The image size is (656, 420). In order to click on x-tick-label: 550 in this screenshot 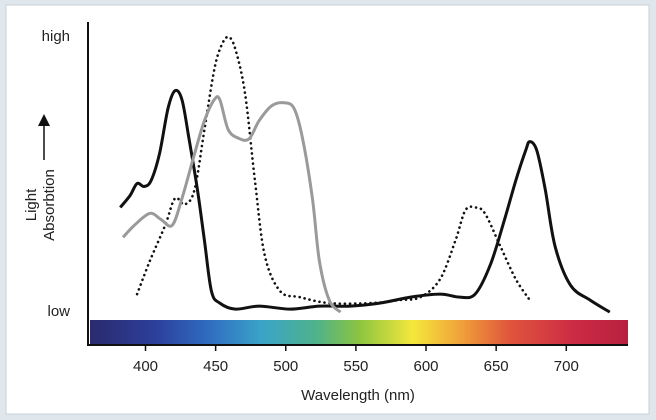, I will do `click(355, 366)`.